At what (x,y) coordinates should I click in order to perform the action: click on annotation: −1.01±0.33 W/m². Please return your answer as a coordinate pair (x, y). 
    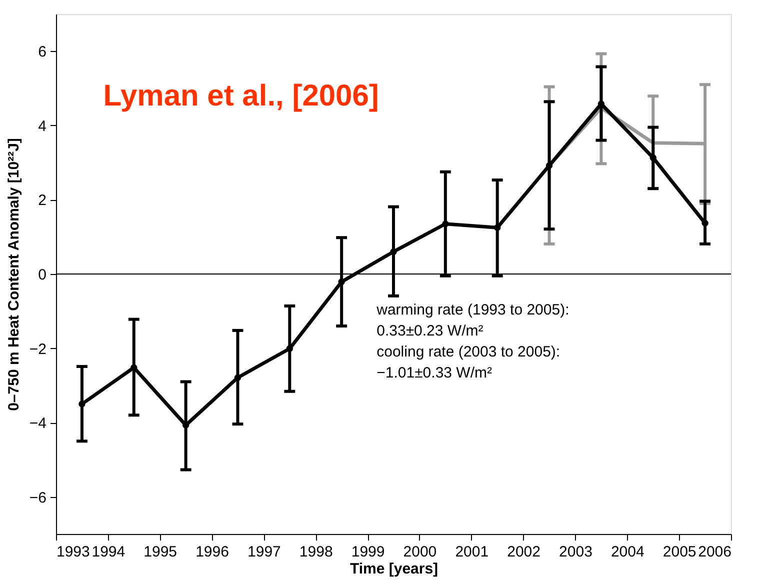
    Looking at the image, I should click on (434, 373).